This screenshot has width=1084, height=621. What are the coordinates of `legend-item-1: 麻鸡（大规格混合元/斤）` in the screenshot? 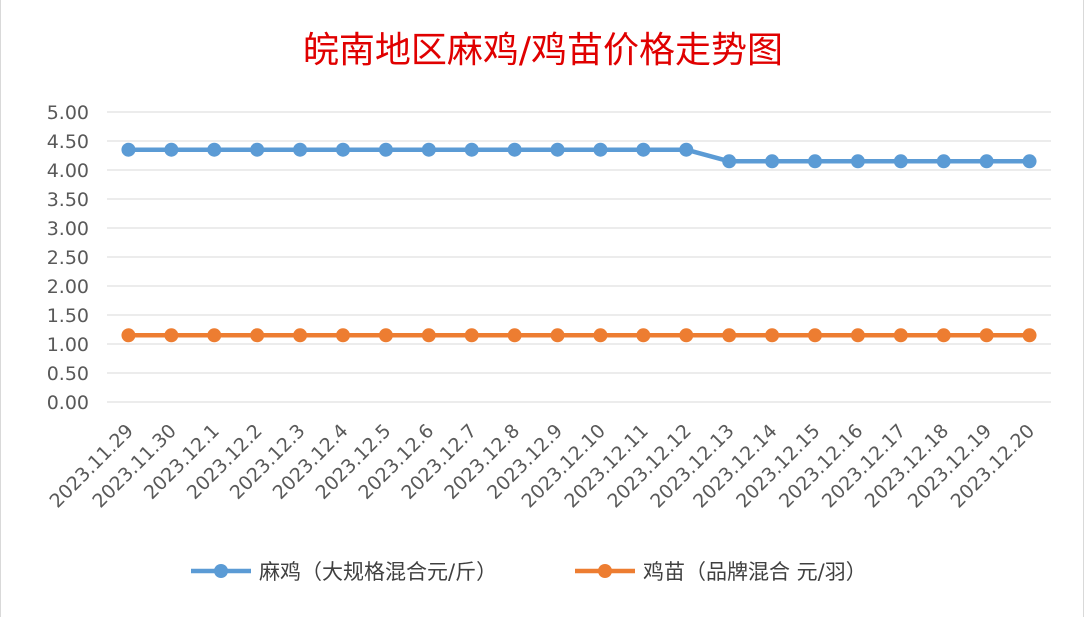 It's located at (344, 572).